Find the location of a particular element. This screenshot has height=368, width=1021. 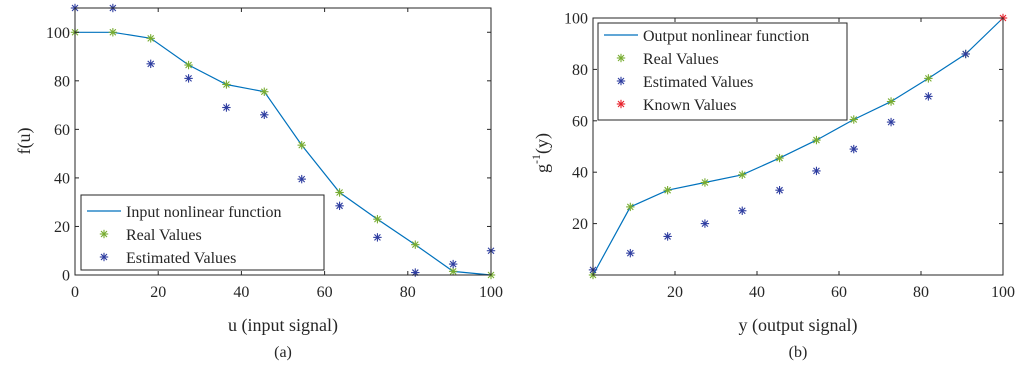

chart-b-xtick-label: 80 is located at coordinates (921, 292).